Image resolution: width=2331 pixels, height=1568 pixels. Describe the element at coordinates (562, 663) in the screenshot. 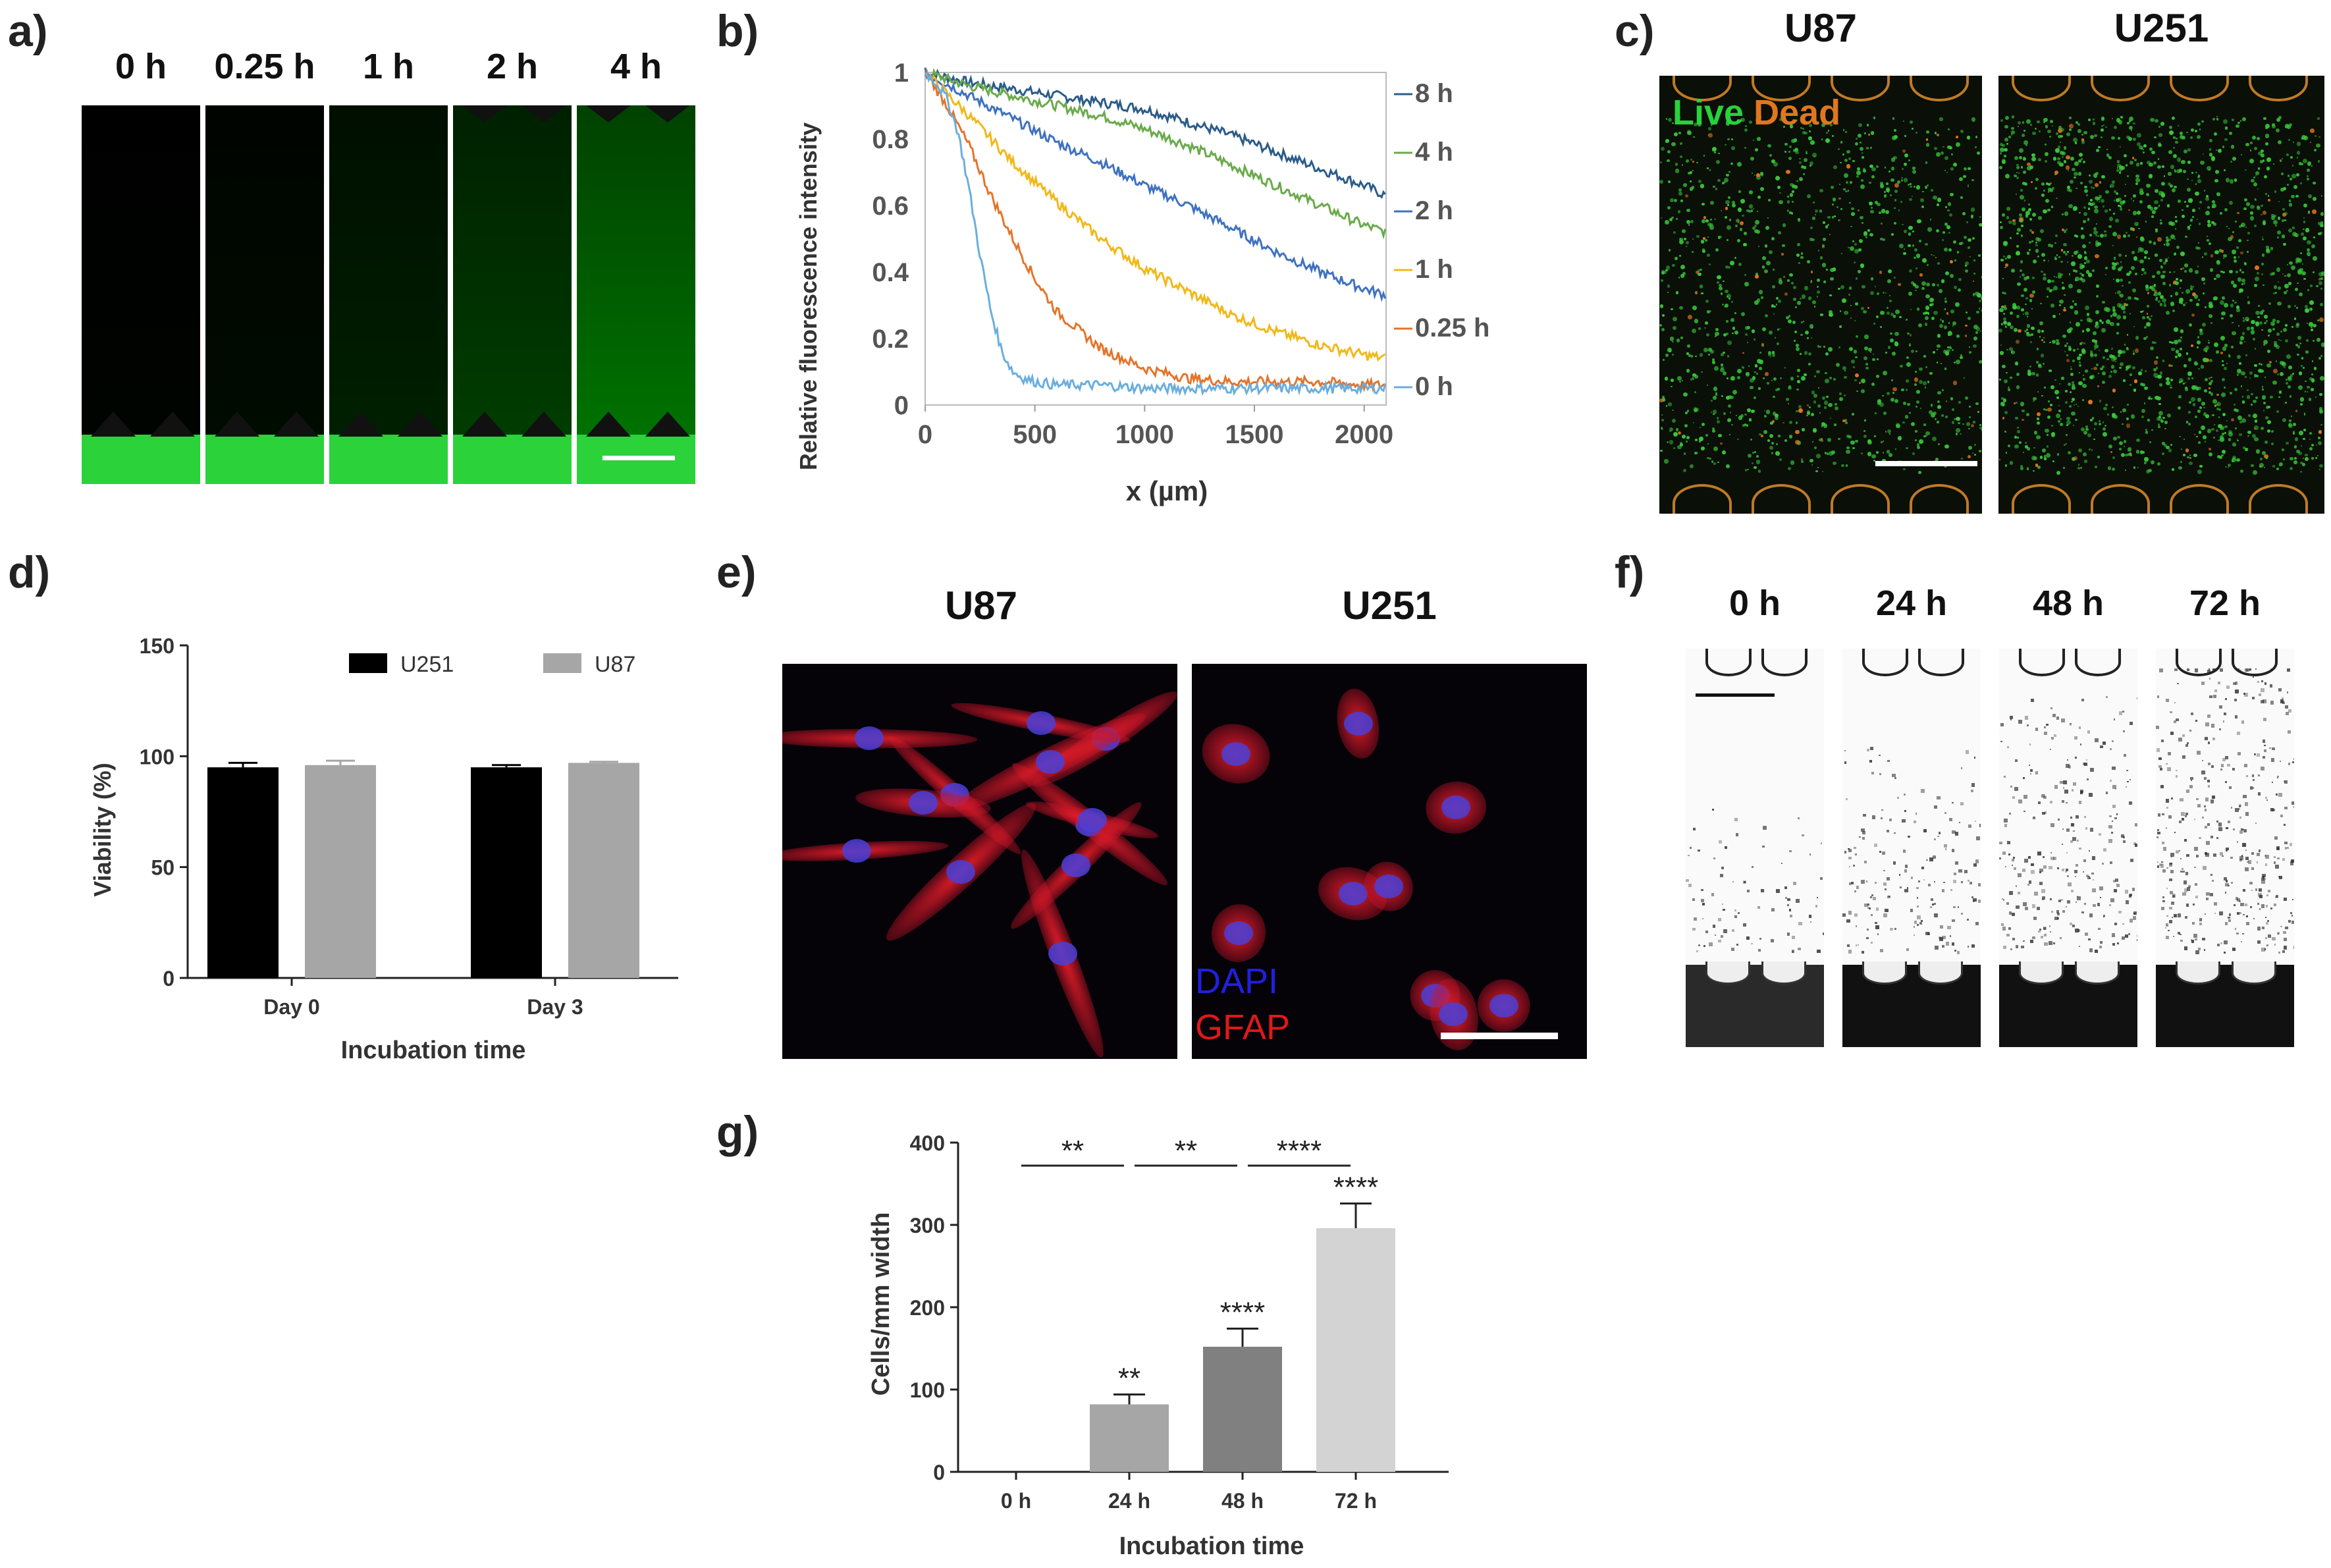

I see `d-legend-swatch` at that location.